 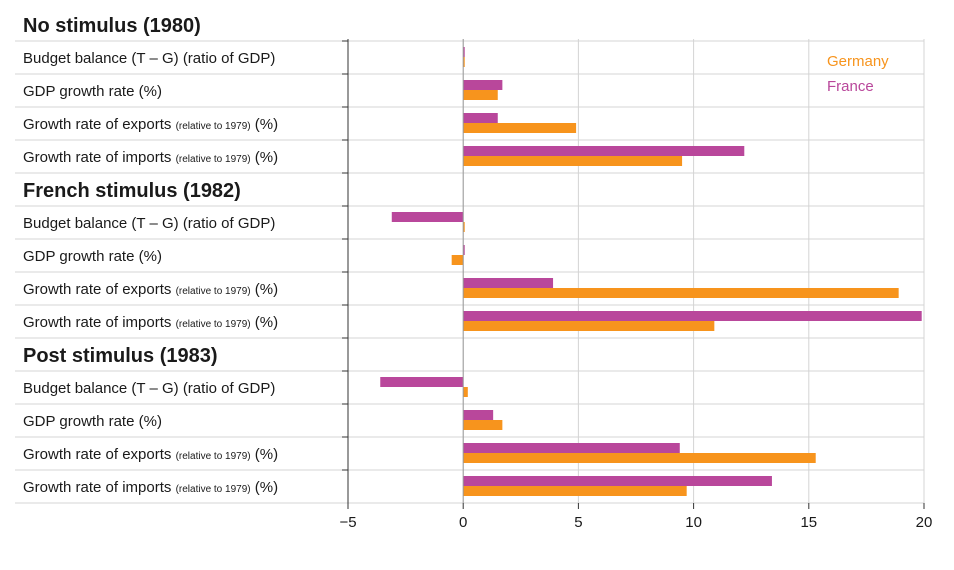 I want to click on x-tick-label: −5, so click(x=347, y=522).